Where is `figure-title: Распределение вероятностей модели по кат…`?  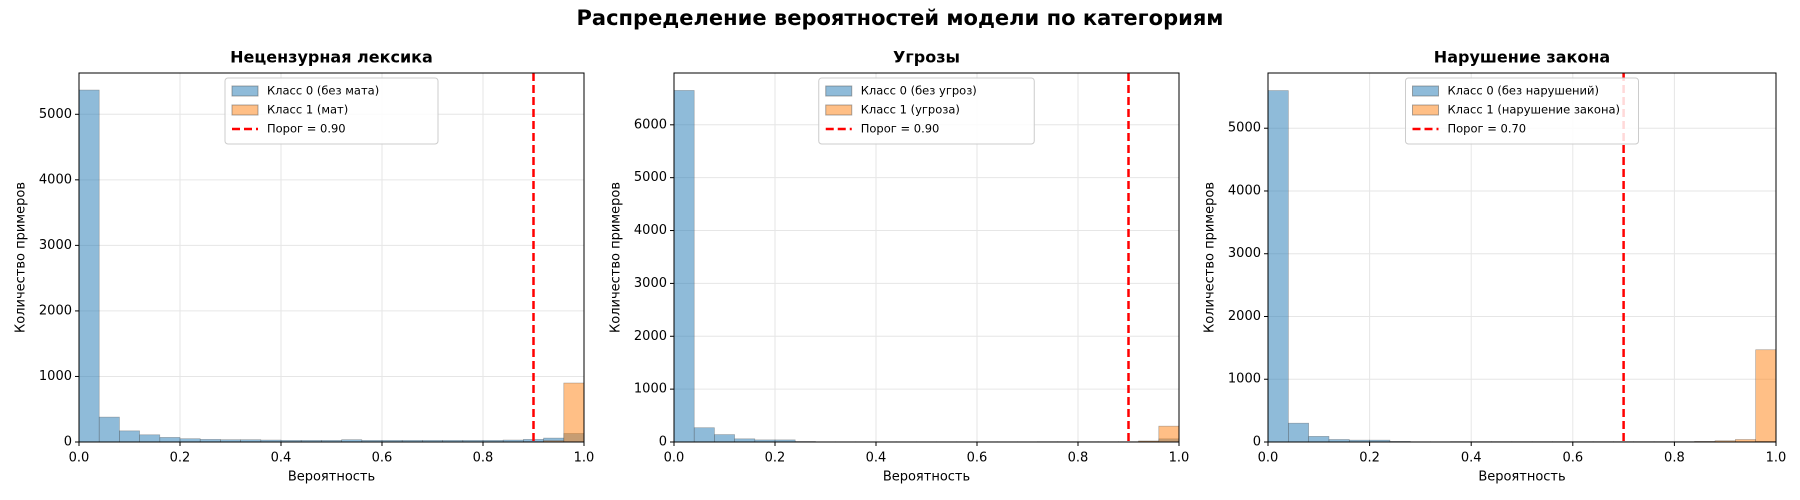 figure-title: Распределение вероятностей модели по кат… is located at coordinates (900, 18).